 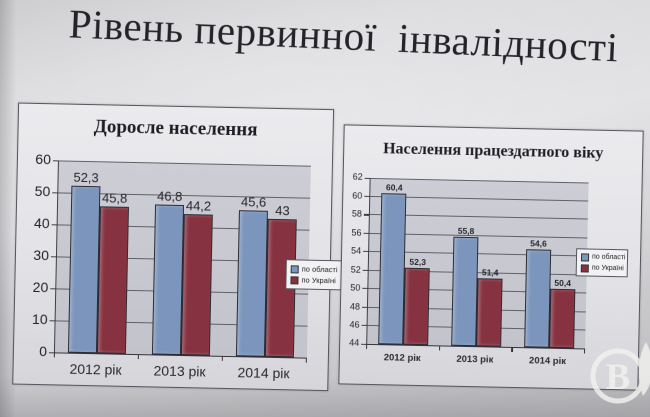 What do you see at coordinates (40, 287) in the screenshot?
I see `y-tick-label: 20` at bounding box center [40, 287].